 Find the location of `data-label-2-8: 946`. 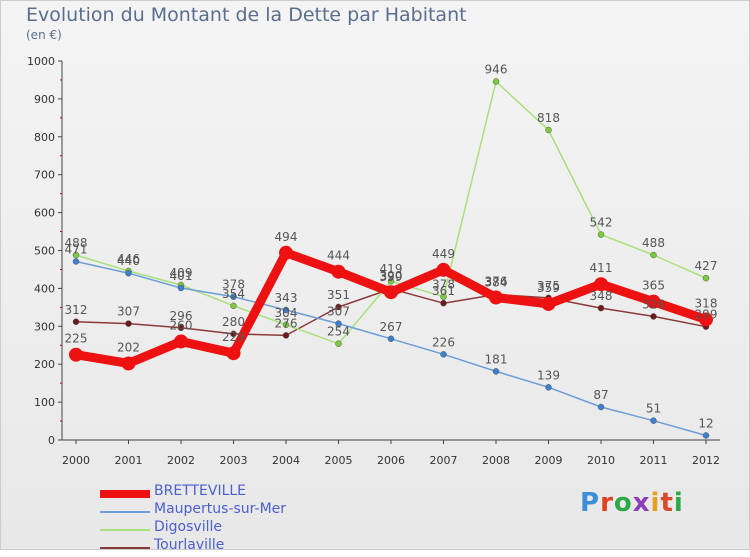

data-label-2-8: 946 is located at coordinates (496, 69).